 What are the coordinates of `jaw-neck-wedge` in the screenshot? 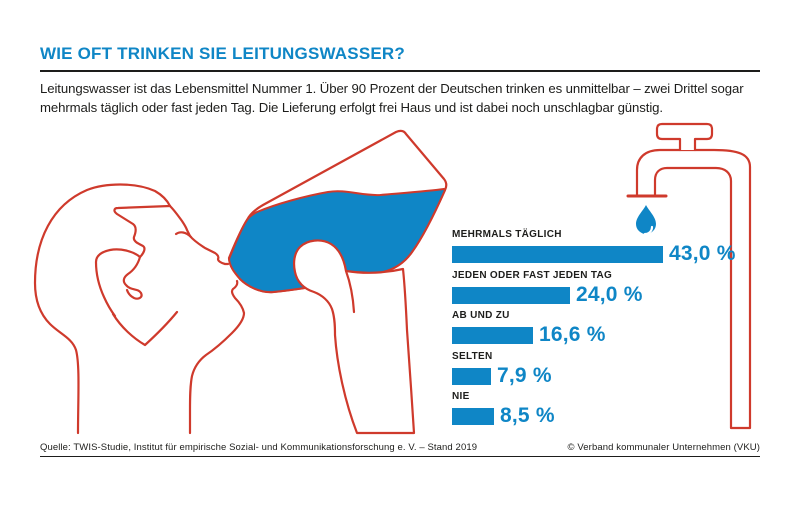 It's located at (145, 328).